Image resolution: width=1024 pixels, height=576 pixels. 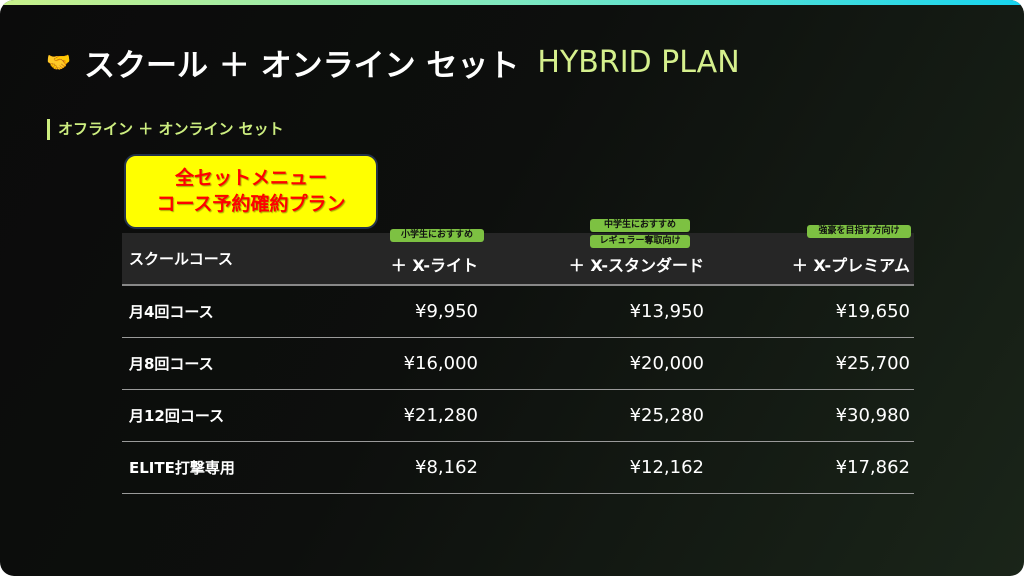 What do you see at coordinates (440, 363) in the screenshot?
I see `cell-lite: ¥16,000` at bounding box center [440, 363].